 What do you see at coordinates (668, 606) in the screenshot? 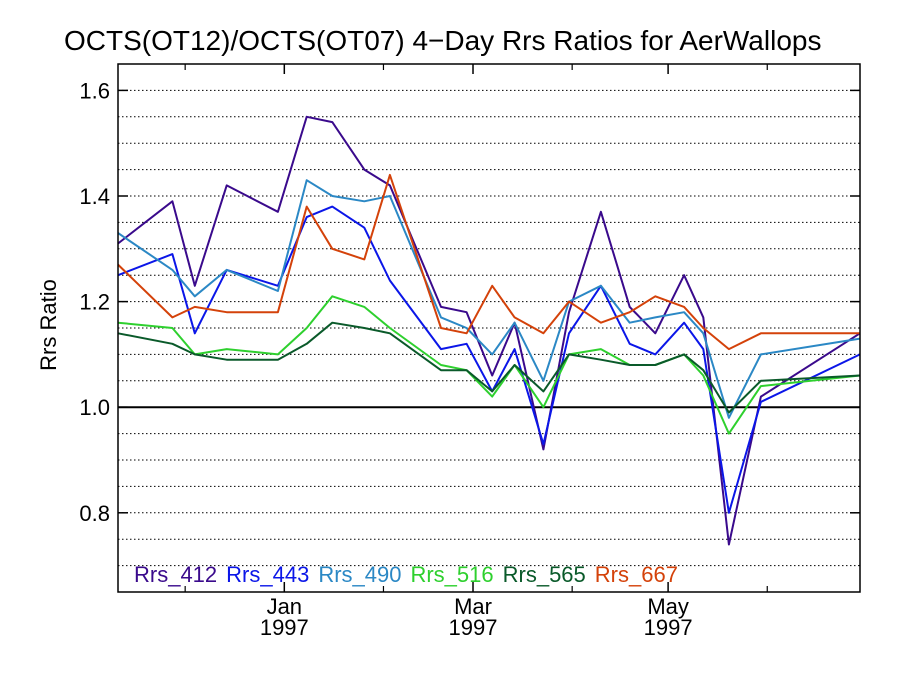
I see `x-tick-label-month: May` at bounding box center [668, 606].